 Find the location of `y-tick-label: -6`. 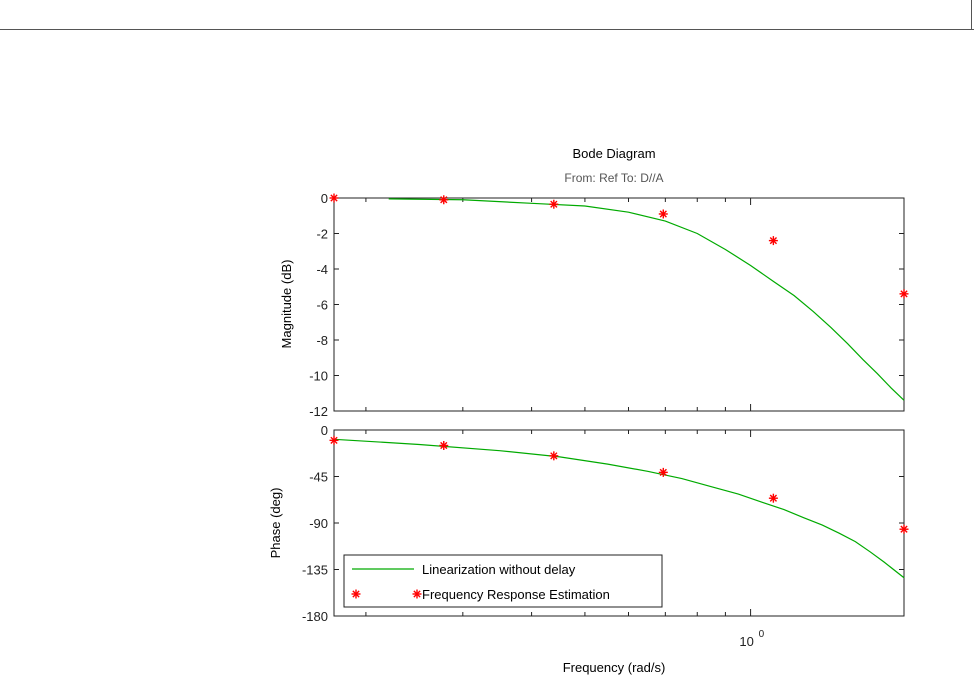

y-tick-label: -6 is located at coordinates (322, 305).